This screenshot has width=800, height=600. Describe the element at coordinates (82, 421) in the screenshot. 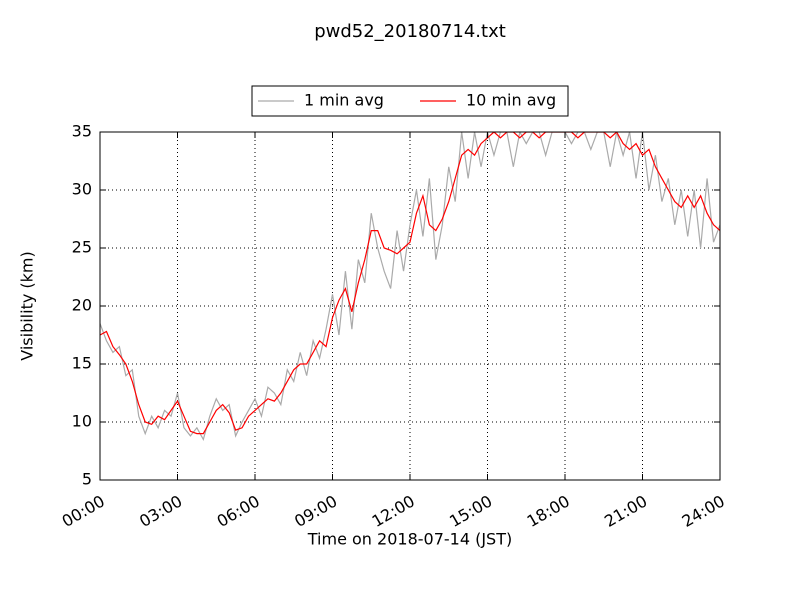

I see `y-tick-label: 10` at that location.